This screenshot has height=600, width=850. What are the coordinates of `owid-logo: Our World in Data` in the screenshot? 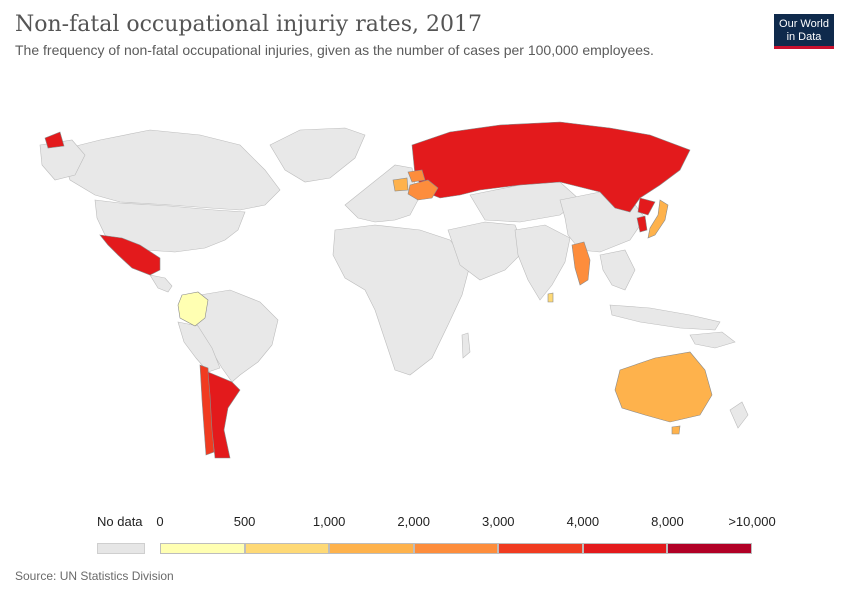 It's located at (804, 31).